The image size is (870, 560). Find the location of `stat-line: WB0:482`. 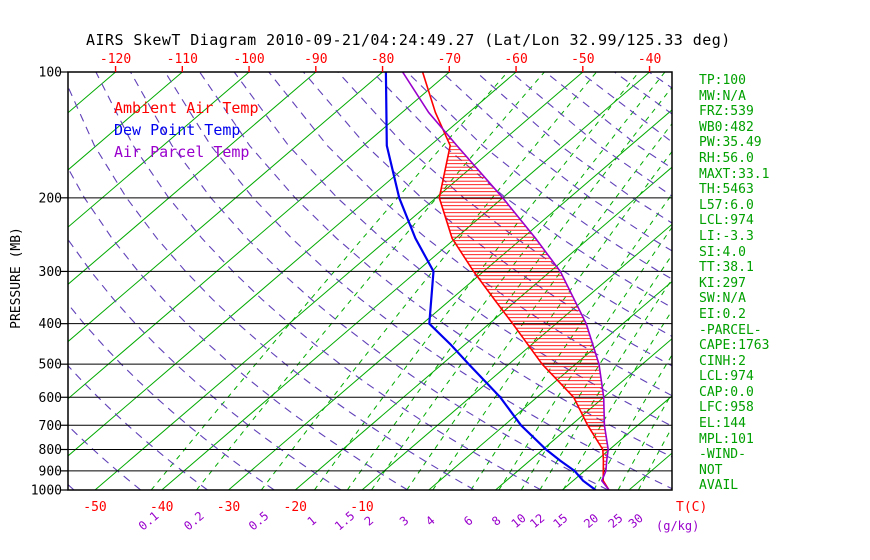

stat-line: WB0:482 is located at coordinates (726, 127).